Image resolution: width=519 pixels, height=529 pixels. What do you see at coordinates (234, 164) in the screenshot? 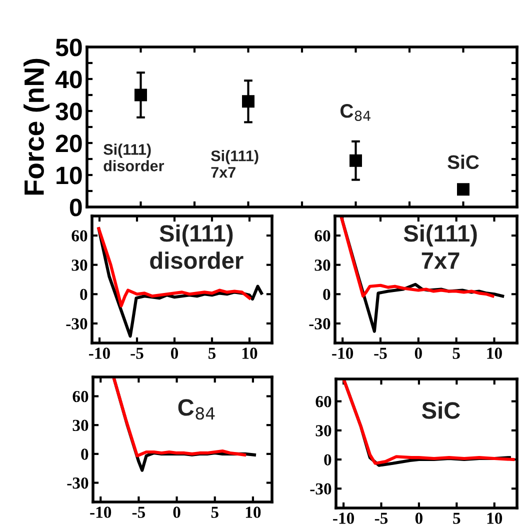
I see `annotation: Si(111) 7x7` at bounding box center [234, 164].